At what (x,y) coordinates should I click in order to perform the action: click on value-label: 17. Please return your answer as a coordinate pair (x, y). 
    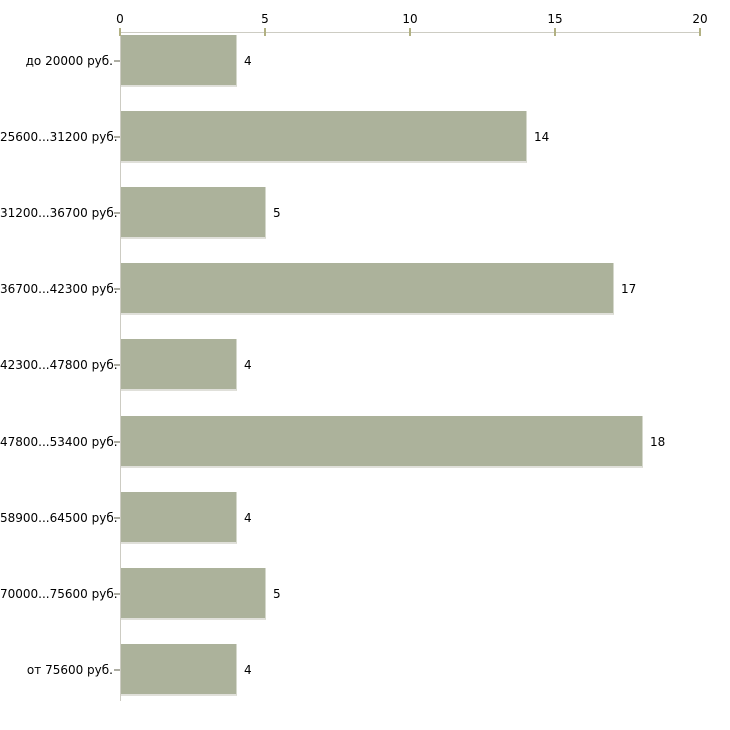
    Looking at the image, I should click on (629, 289).